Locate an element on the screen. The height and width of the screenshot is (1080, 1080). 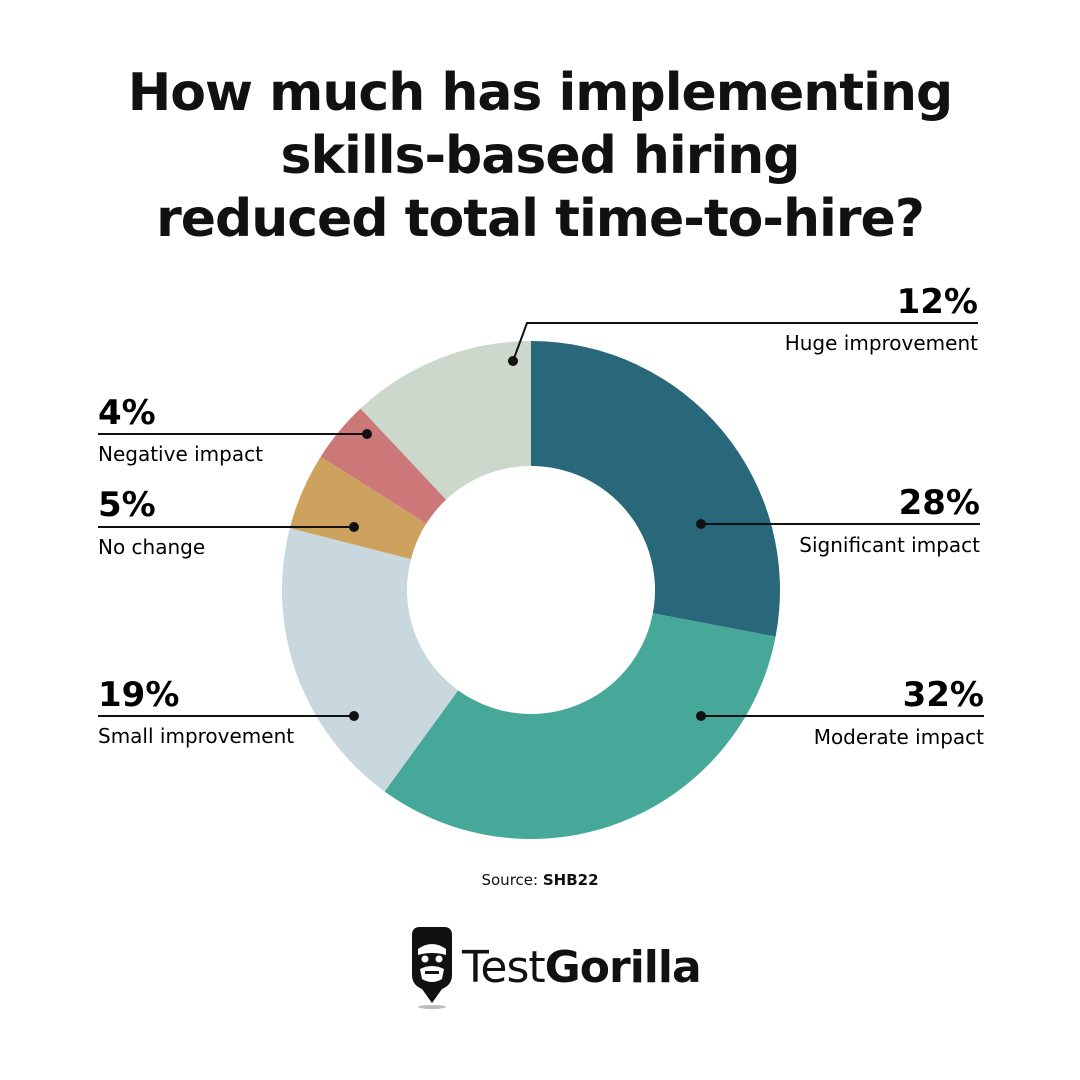
brand-name-gorilla: Gorilla is located at coordinates (623, 967).